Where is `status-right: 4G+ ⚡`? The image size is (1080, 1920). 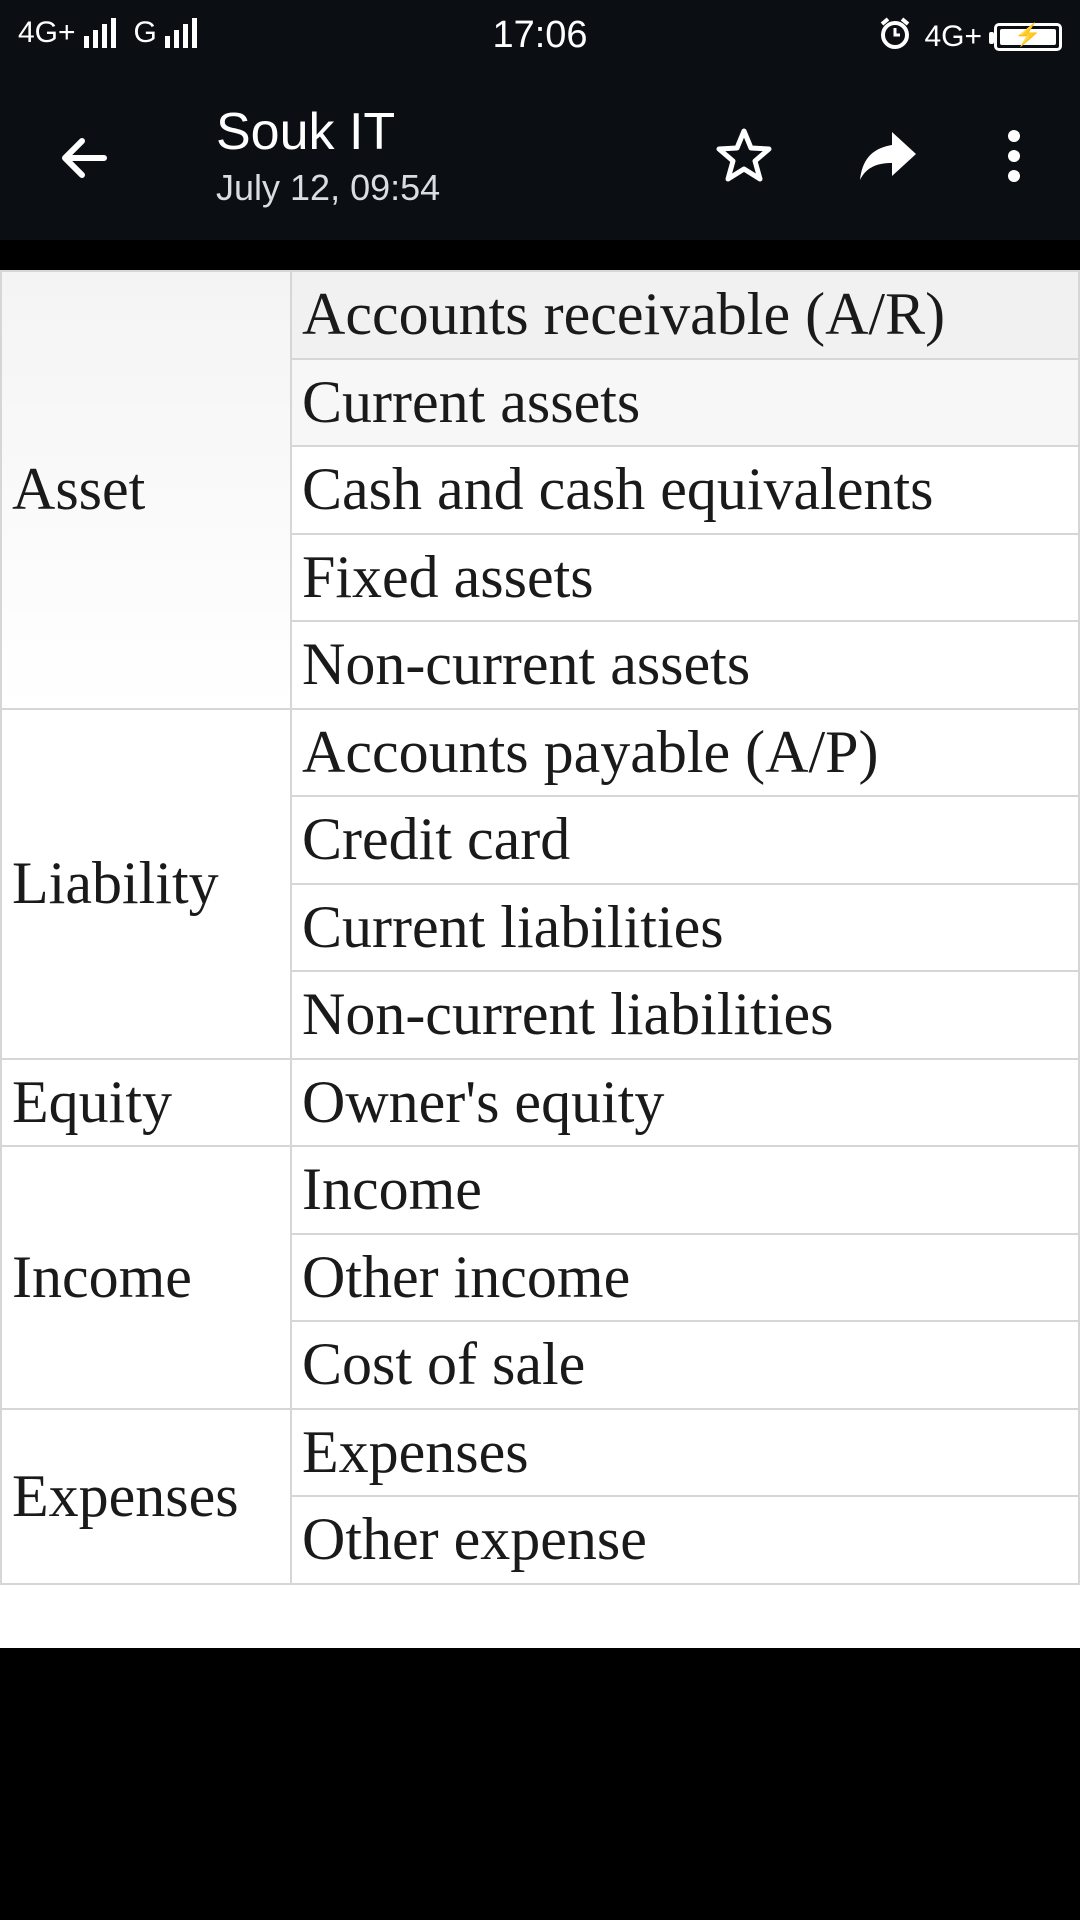
status-right: 4G+ ⚡ is located at coordinates (970, 37).